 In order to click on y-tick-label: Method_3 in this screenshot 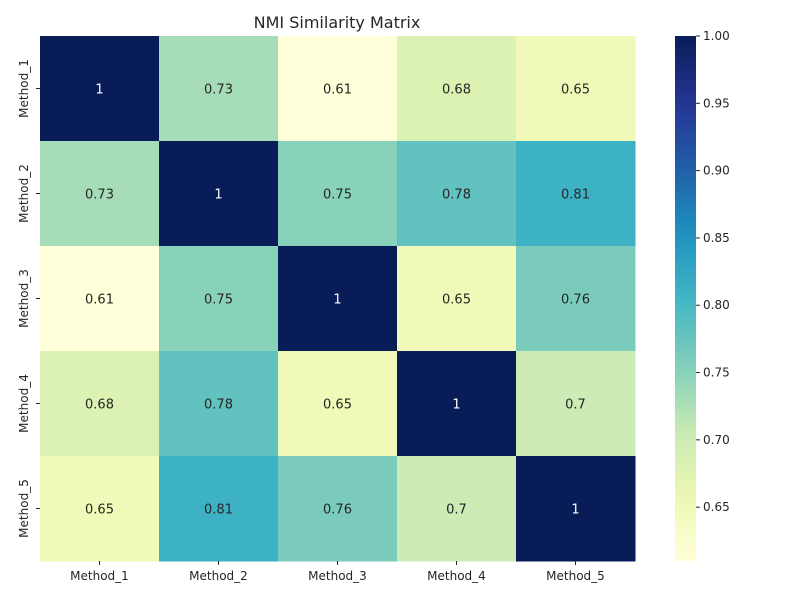, I will do `click(24, 298)`.